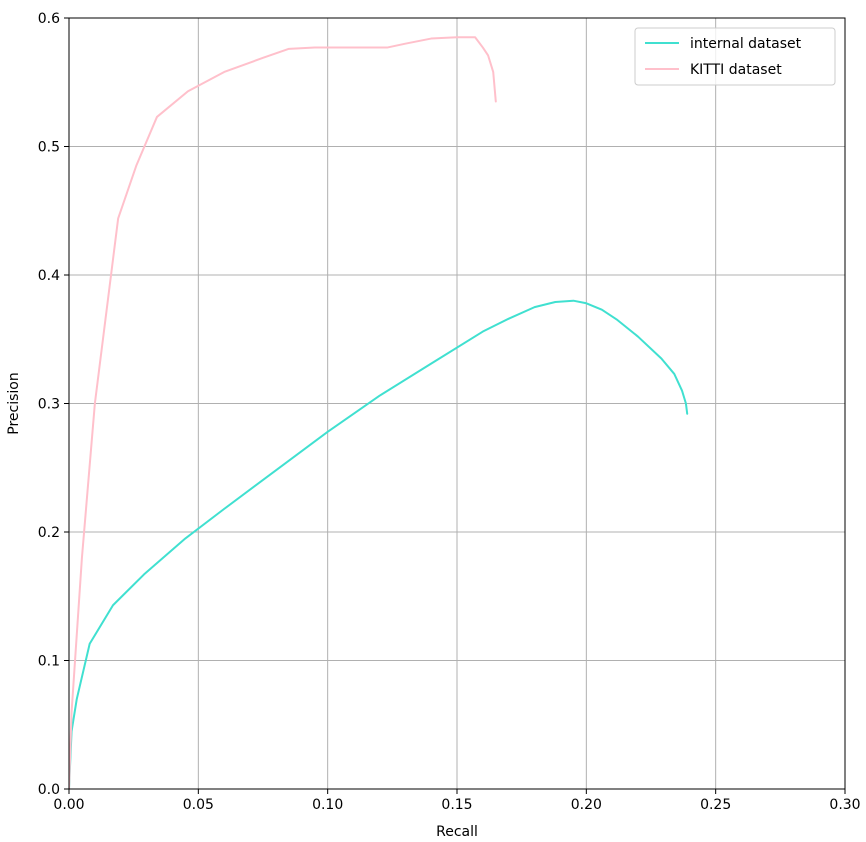  I want to click on legend-label-internal: internal dataset, so click(746, 44).